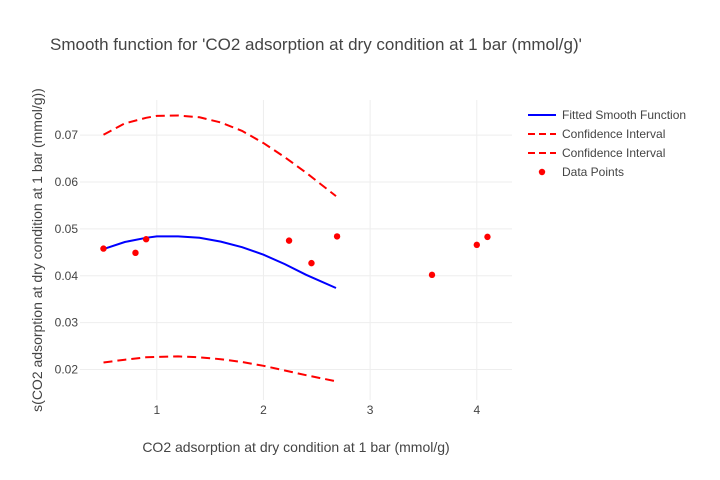 Image resolution: width=720 pixels, height=480 pixels. I want to click on y-tick-label: 0.05, so click(67, 229).